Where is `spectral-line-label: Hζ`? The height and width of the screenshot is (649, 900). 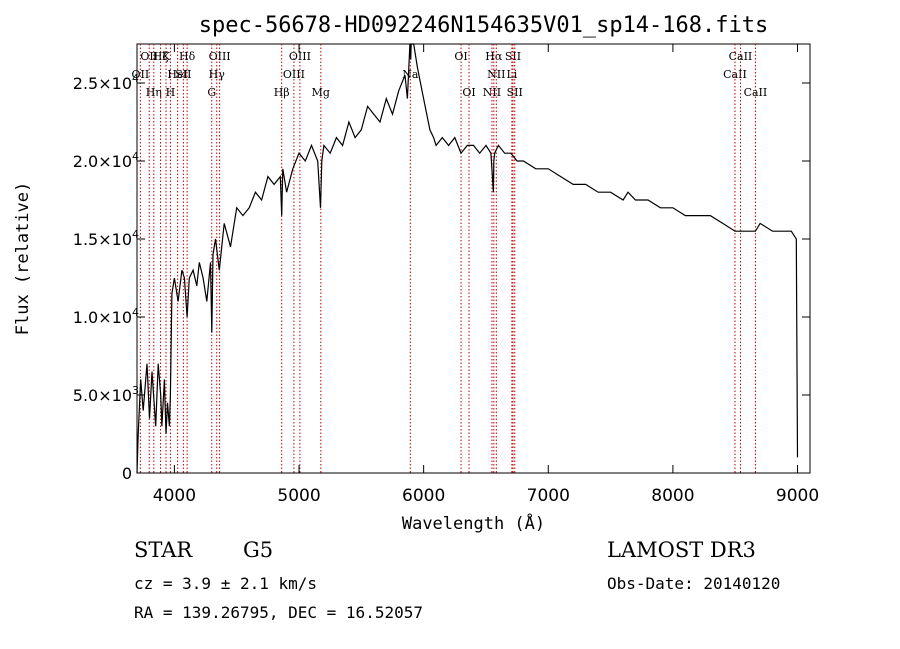
spectral-line-label: Hζ is located at coordinates (161, 56).